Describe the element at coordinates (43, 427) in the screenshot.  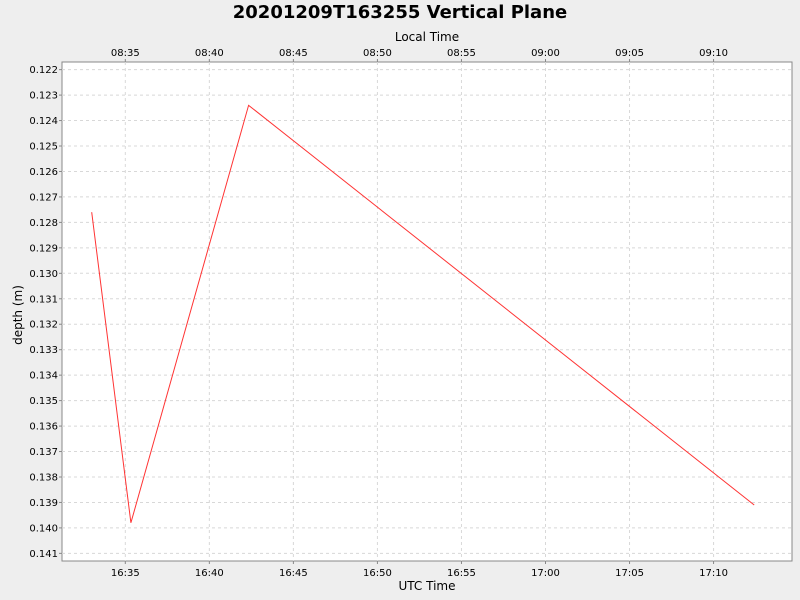
I see `y-tick-label: 0.136` at that location.